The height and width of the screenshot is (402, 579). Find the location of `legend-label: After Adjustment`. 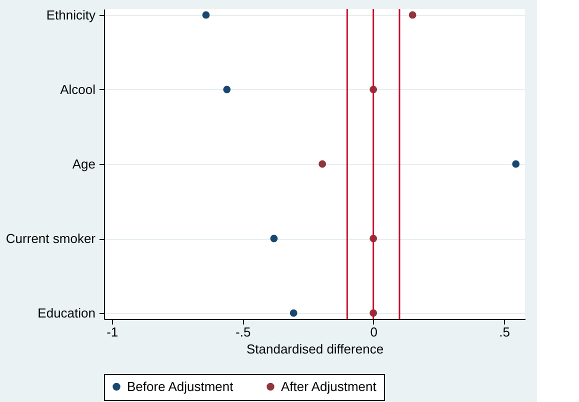

legend-label: After Adjustment is located at coordinates (329, 386).